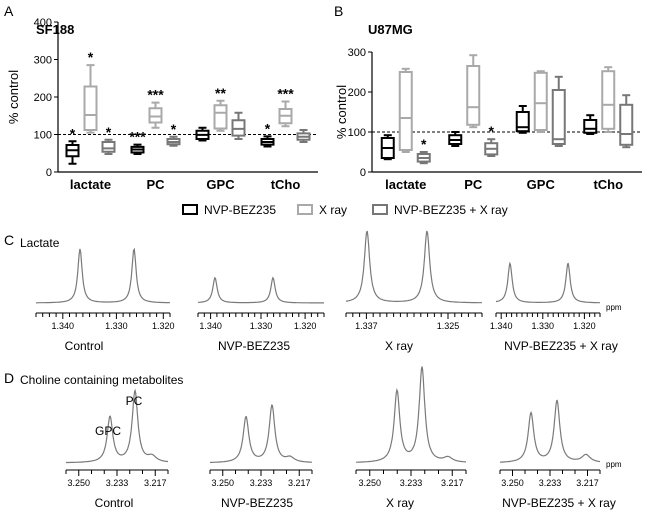 The width and height of the screenshot is (650, 514). I want to click on legend-label: NVP-BEZ235, so click(240, 210).